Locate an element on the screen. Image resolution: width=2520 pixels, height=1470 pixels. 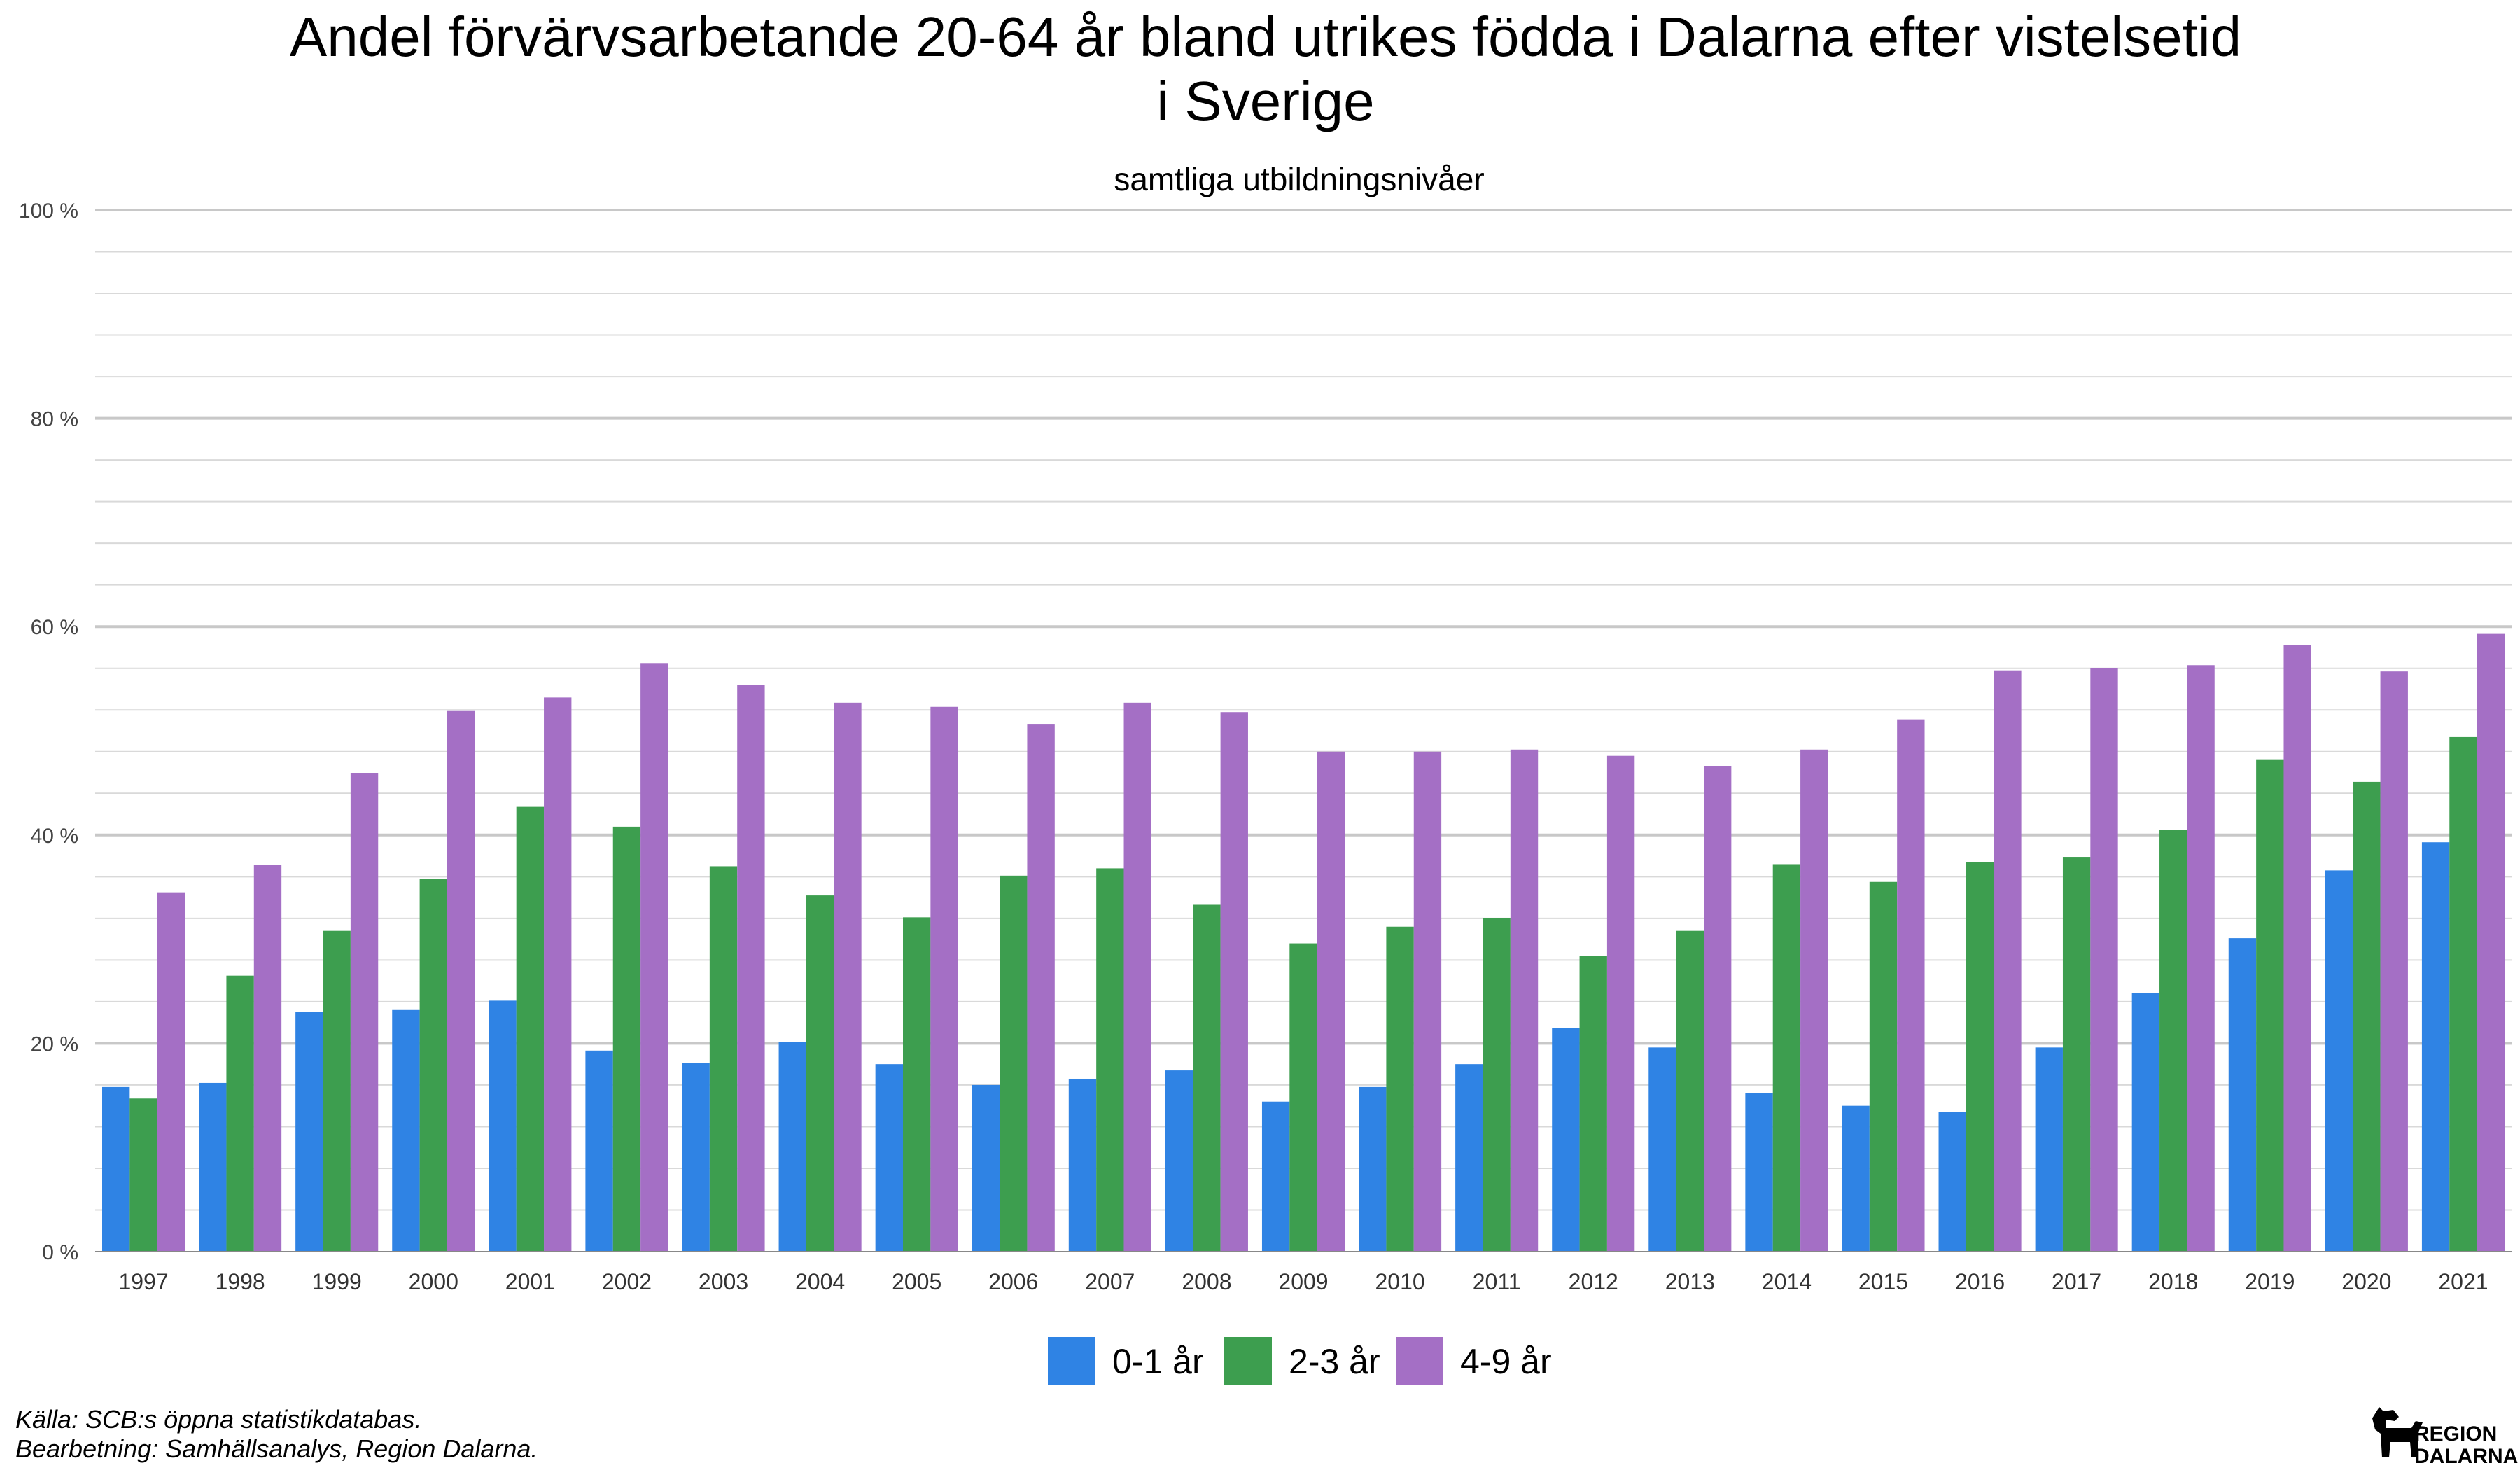
bar-0-1-r-2021 is located at coordinates (2435, 1047).